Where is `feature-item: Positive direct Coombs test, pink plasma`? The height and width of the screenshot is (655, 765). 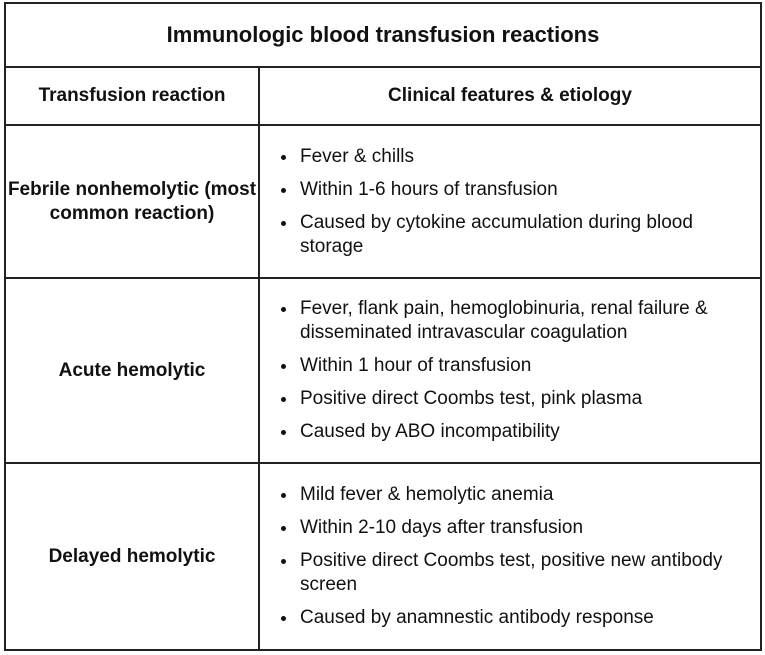
feature-item: Positive direct Coombs test, pink plasma is located at coordinates (523, 399).